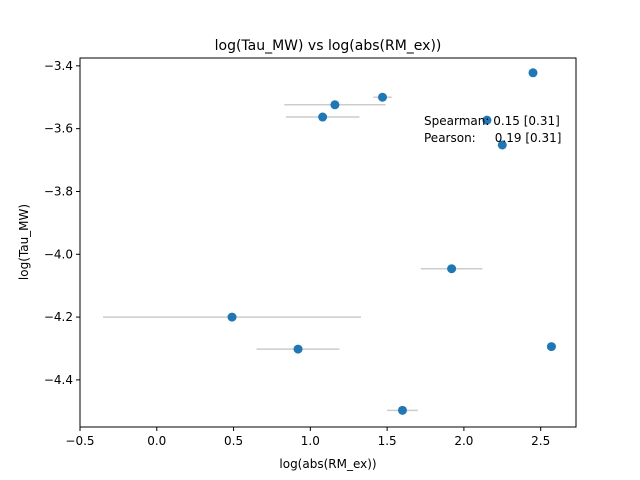 This screenshot has height=480, width=640. I want to click on pearson-annotation: Pearson: 0.19 [0.31], so click(492, 138).